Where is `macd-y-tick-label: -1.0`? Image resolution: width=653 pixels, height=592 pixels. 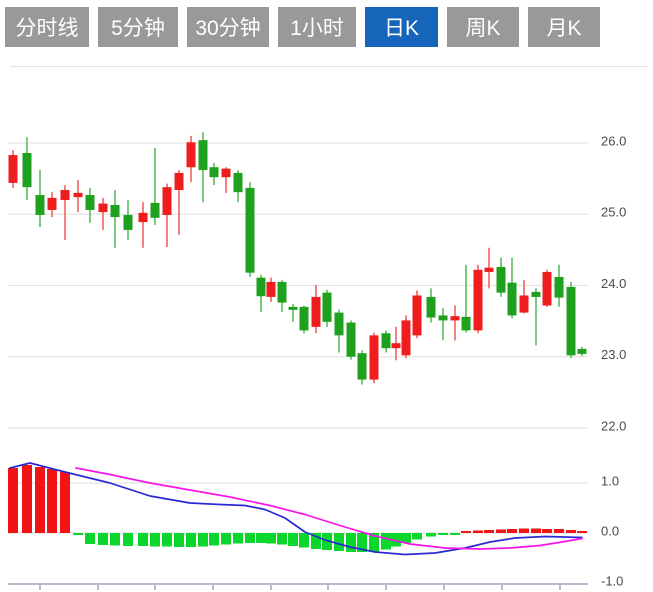
macd-y-tick-label: -1.0 is located at coordinates (612, 580).